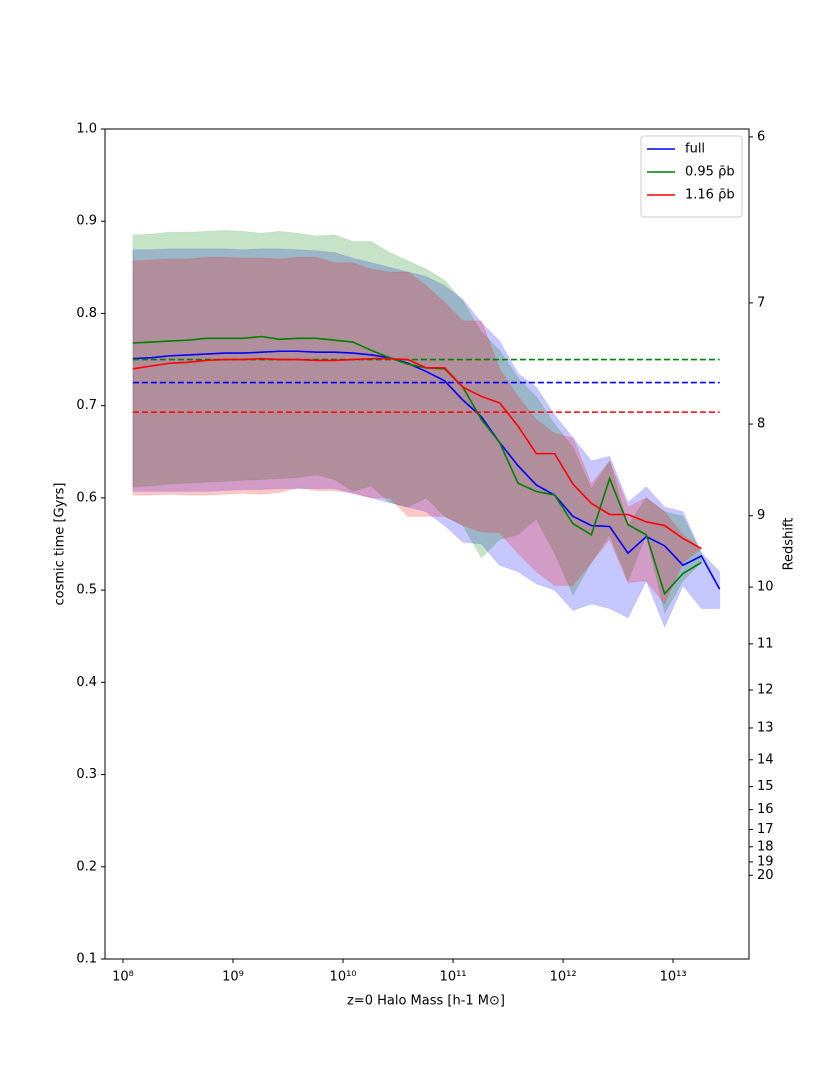  Describe the element at coordinates (673, 977) in the screenshot. I see `x-tick-label: 10¹³` at that location.